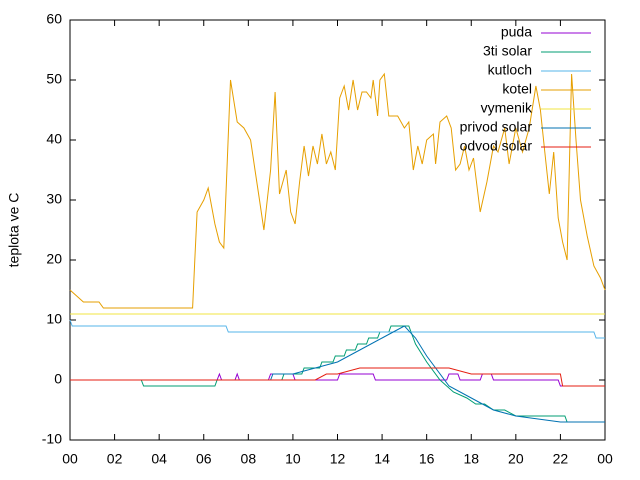 The image size is (640, 480). What do you see at coordinates (115, 459) in the screenshot?
I see `x-tick-label: 02` at bounding box center [115, 459].